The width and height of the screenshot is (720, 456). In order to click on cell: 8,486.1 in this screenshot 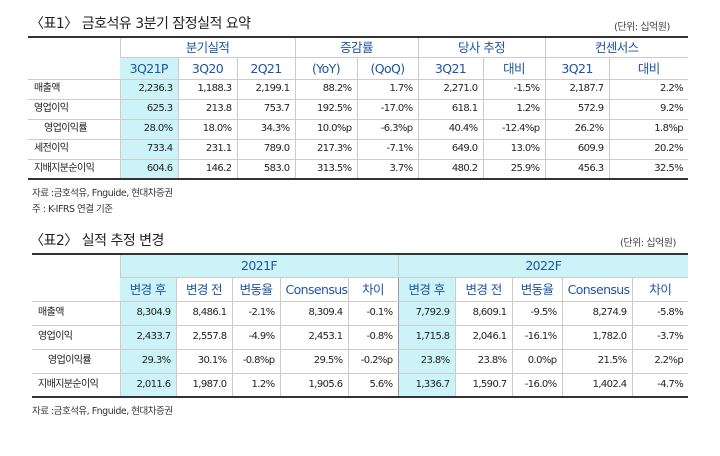, I will do `click(203, 313)`.